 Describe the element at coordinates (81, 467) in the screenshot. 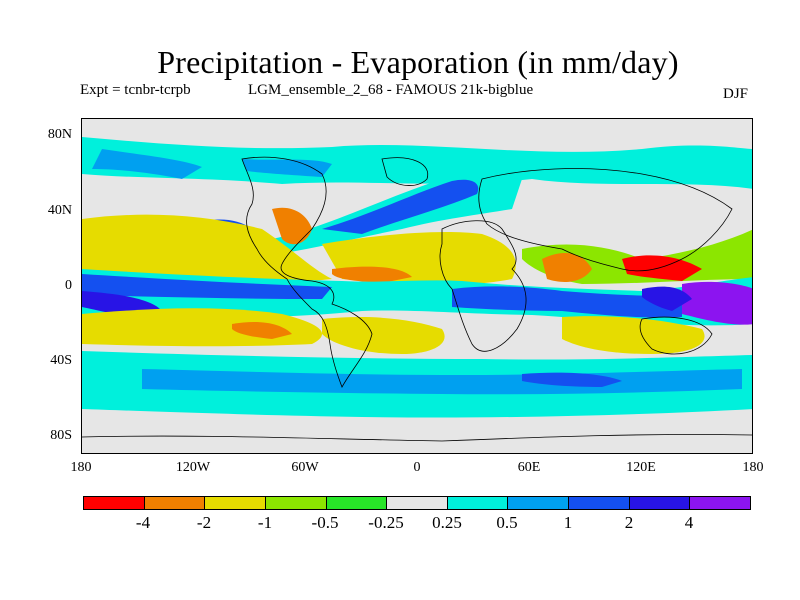

I see `lon-tick-180w: 180` at that location.